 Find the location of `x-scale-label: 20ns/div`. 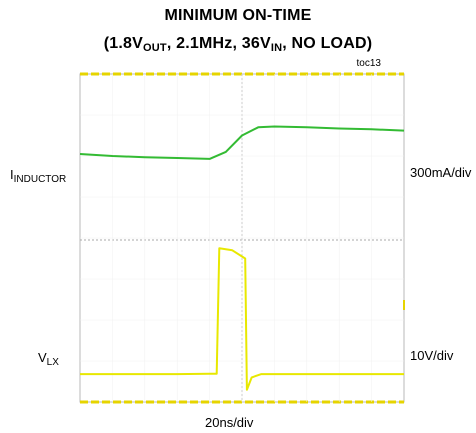

x-scale-label: 20ns/div is located at coordinates (229, 422).